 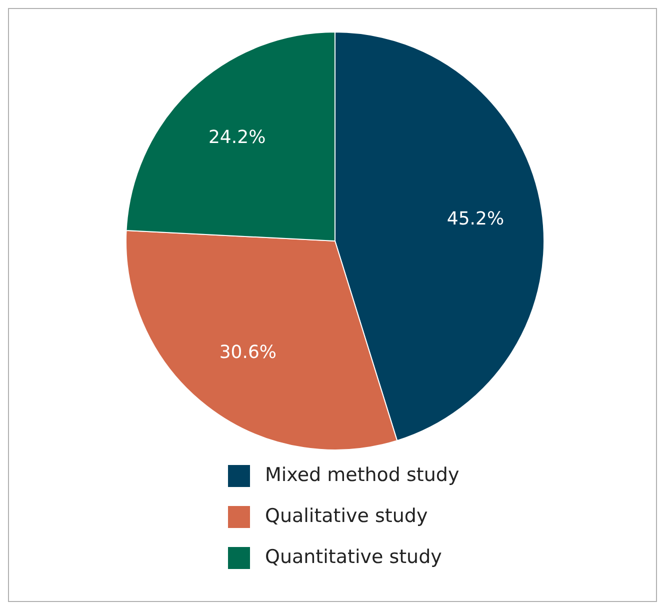 I want to click on legend-label: Qualitative study, so click(x=346, y=516).